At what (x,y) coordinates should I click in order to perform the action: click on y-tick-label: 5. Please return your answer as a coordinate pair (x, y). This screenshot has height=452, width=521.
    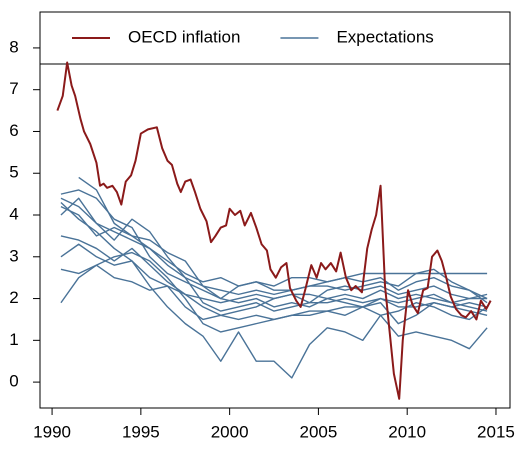
    Looking at the image, I should click on (13, 172).